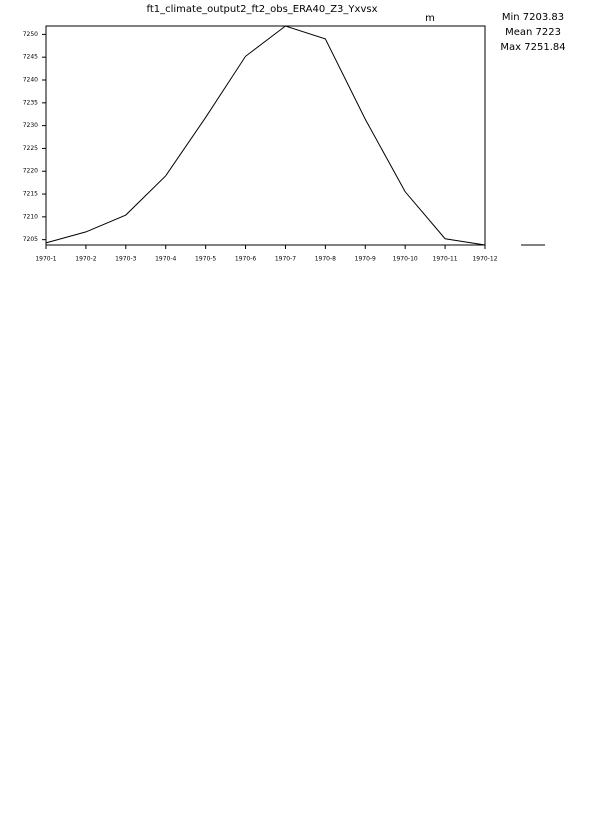  I want to click on stat-label: Max 7251.84, so click(532, 47).